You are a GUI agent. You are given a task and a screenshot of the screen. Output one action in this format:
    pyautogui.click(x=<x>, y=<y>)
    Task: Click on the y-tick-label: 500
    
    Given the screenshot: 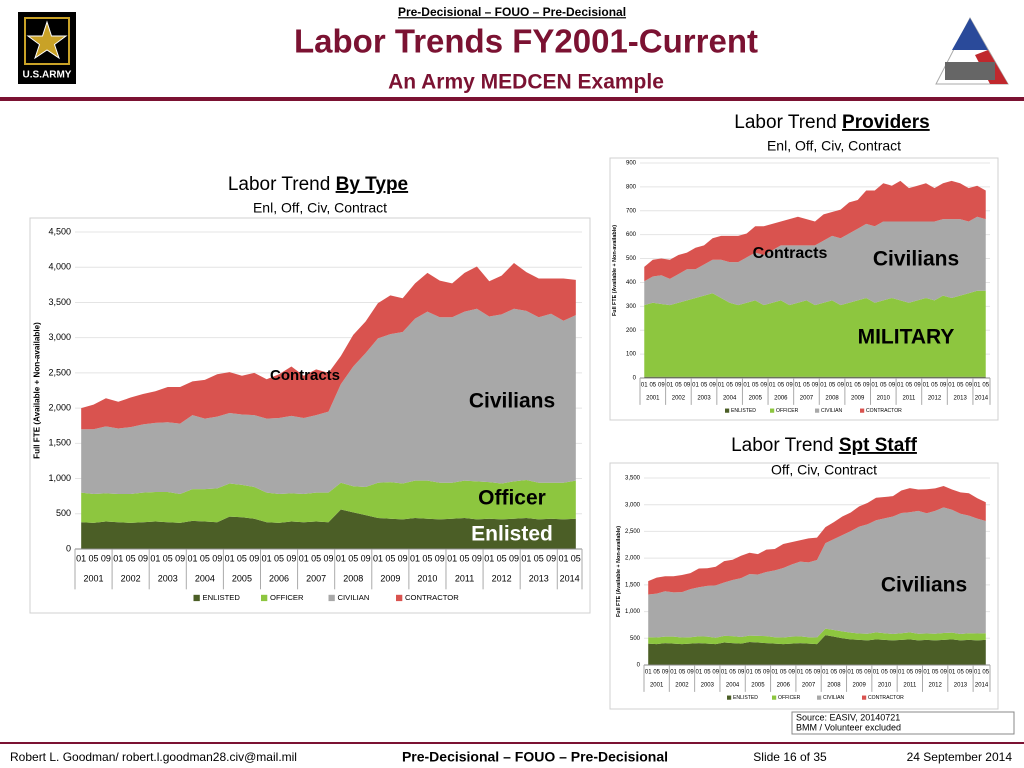 What is the action you would take?
    pyautogui.click(x=635, y=639)
    